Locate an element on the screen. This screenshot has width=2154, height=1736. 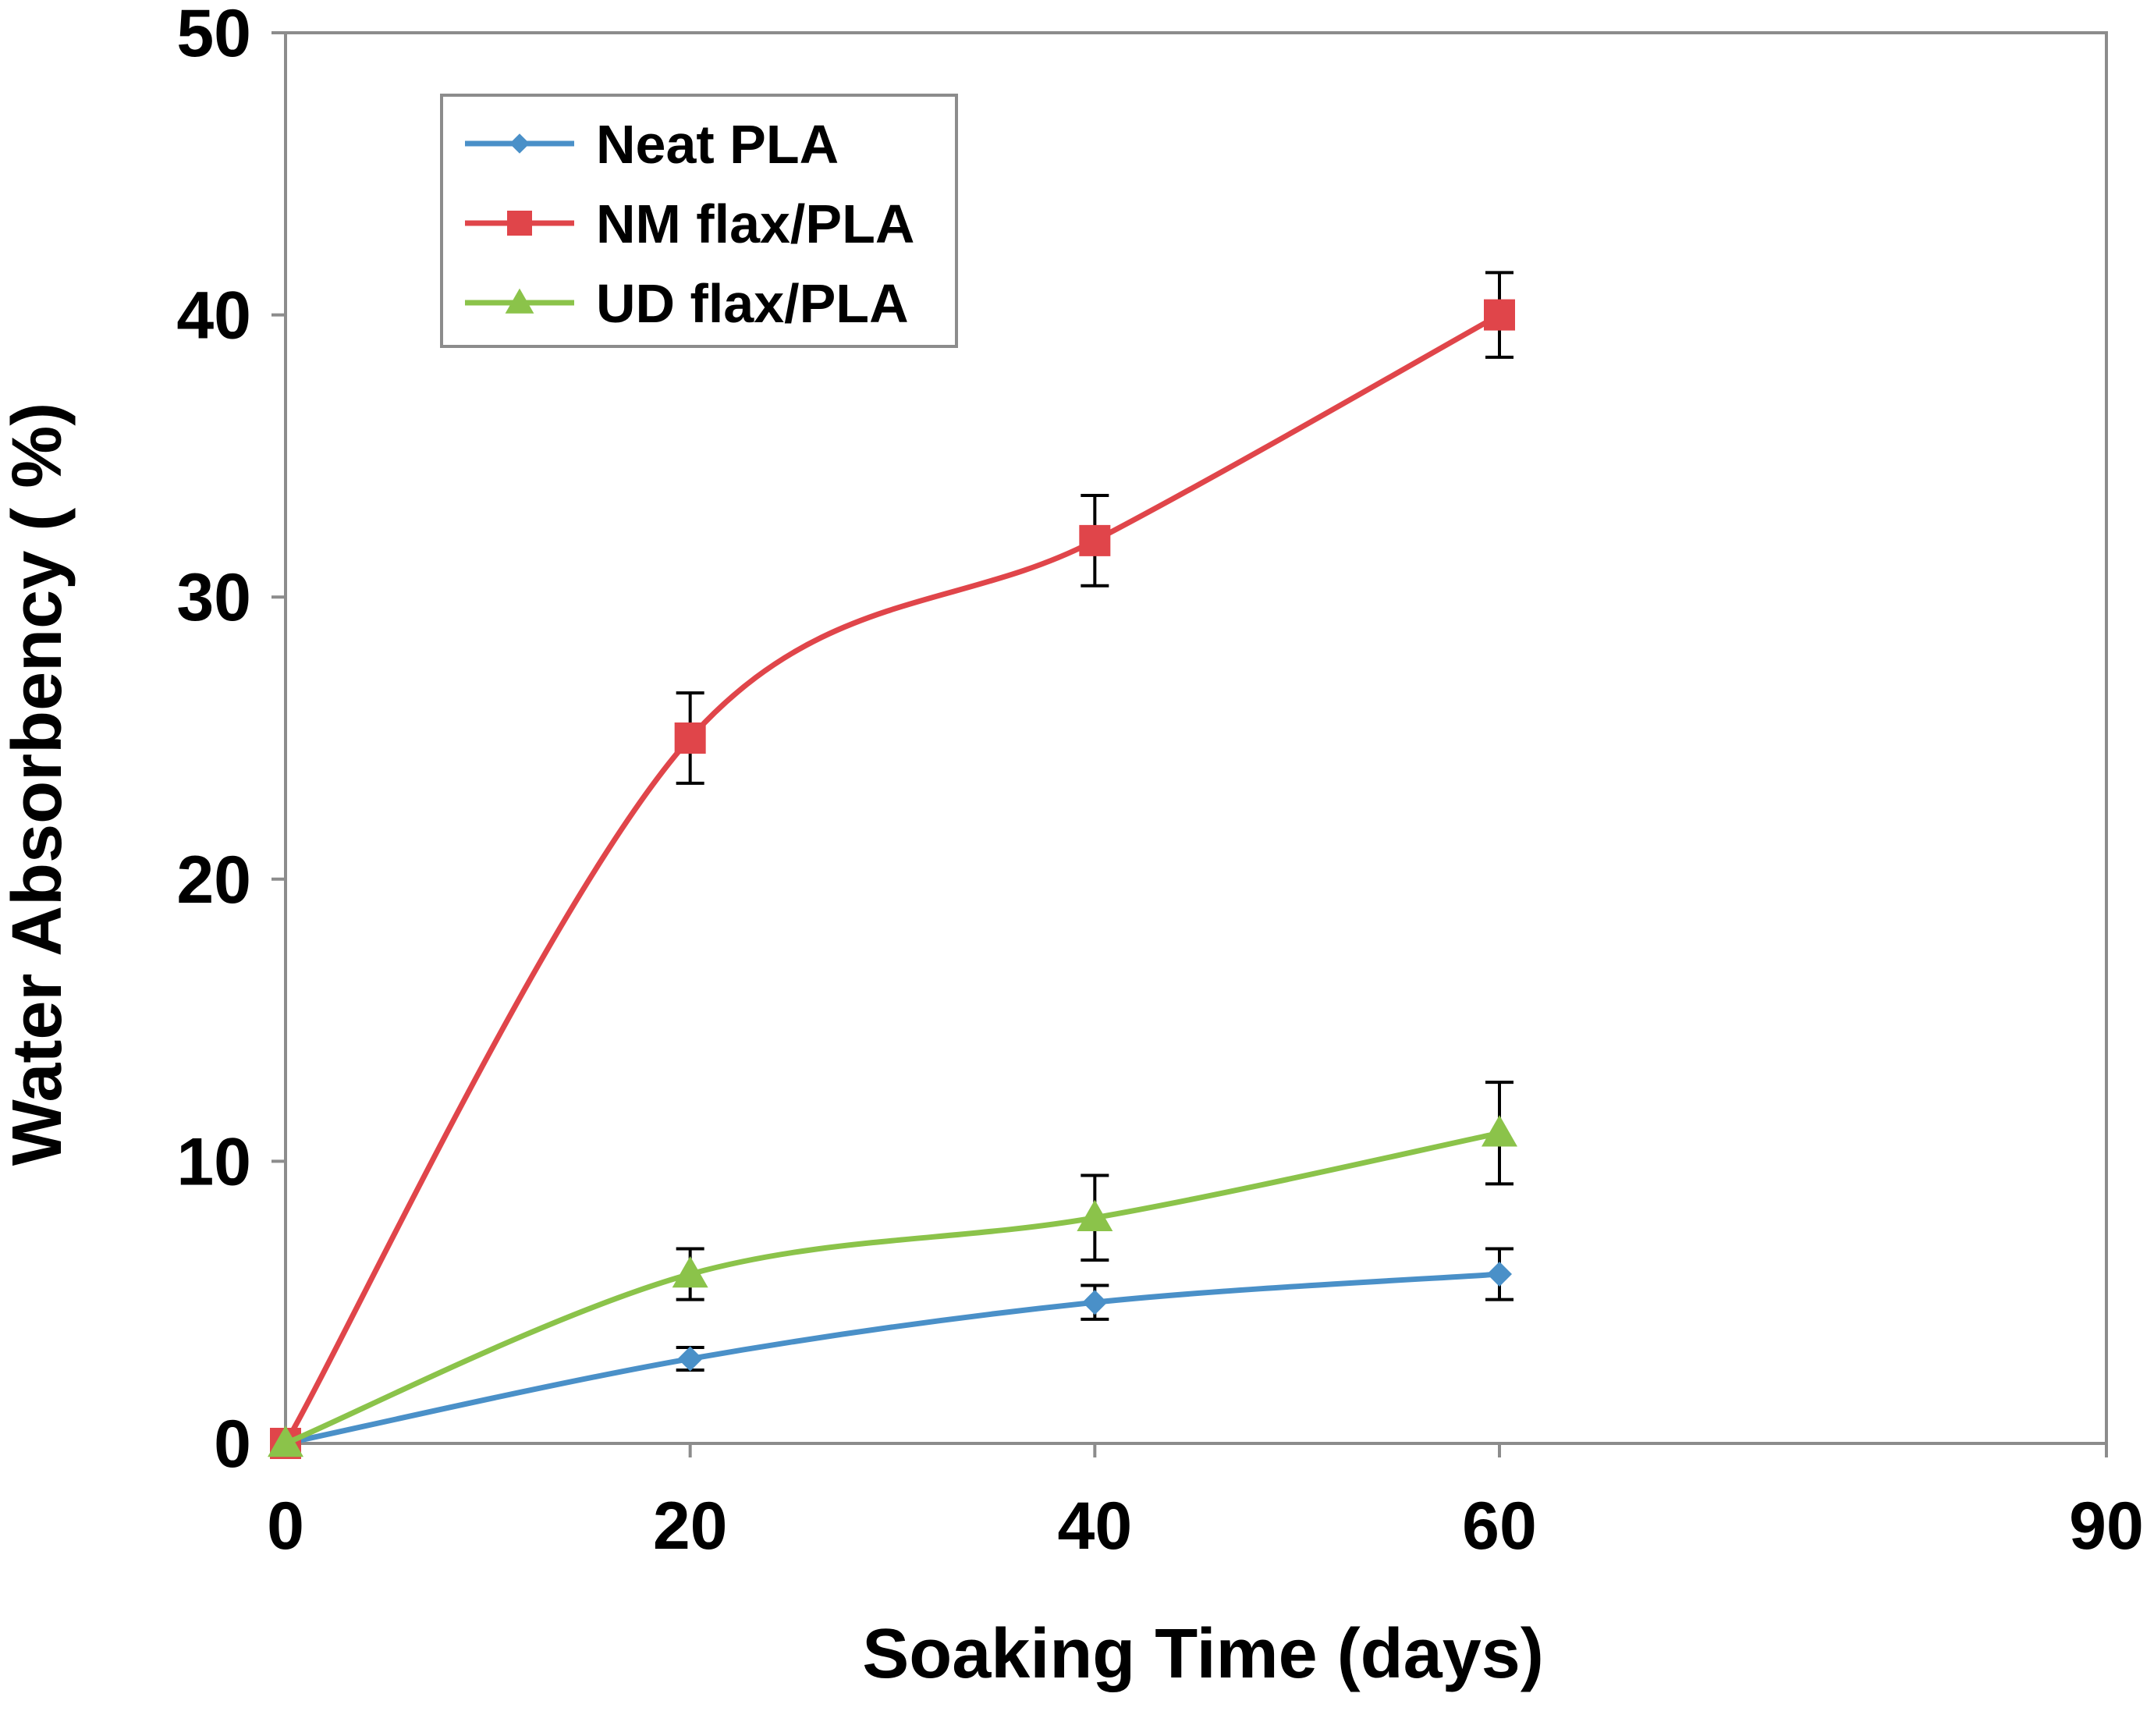
legend: Neat PLA NM flax/PLA UD flax/PLA is located at coordinates (699, 221).